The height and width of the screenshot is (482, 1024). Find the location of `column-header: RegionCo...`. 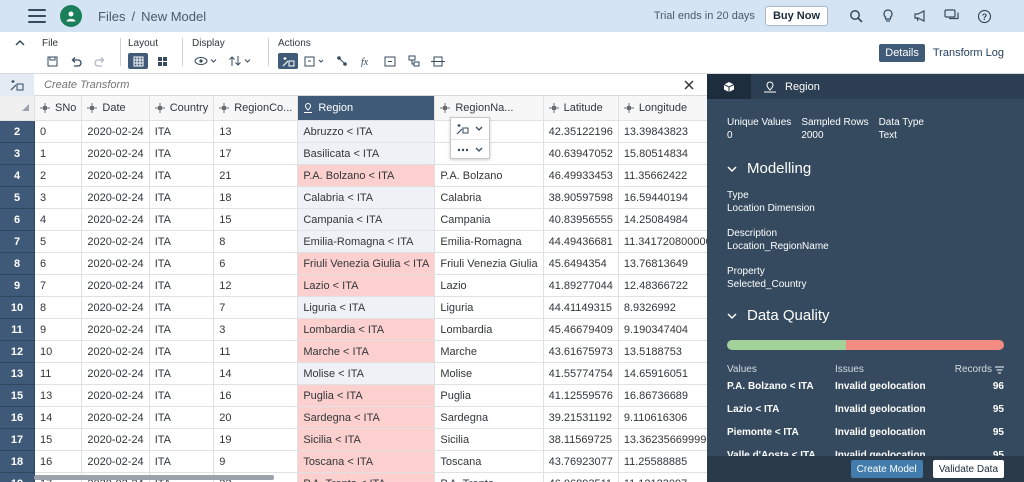

column-header: RegionCo... is located at coordinates (256, 108).